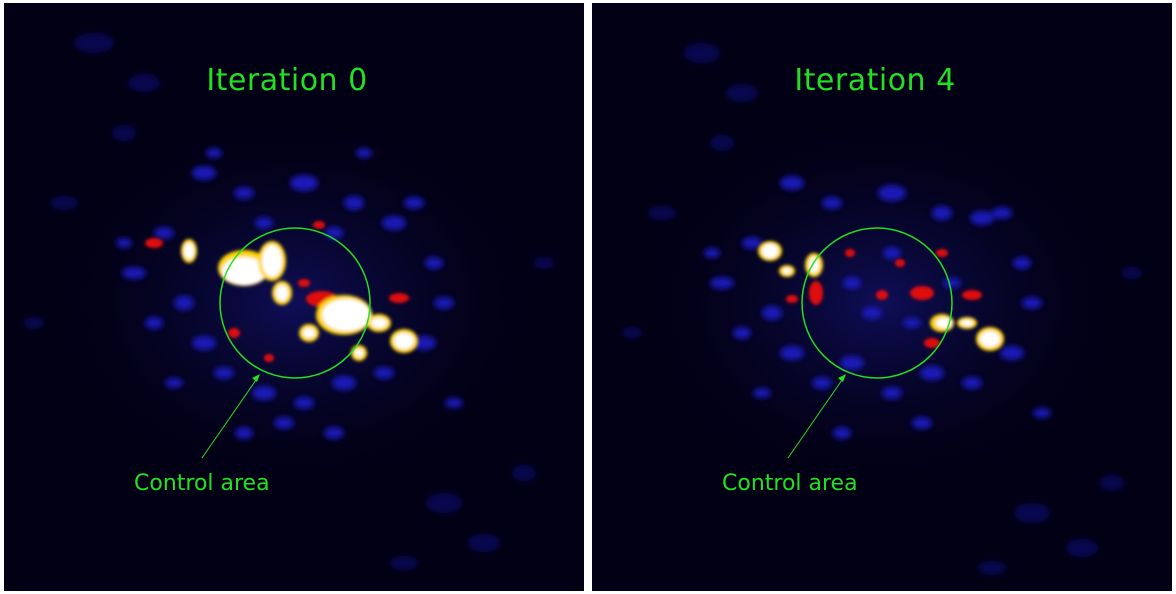 The image size is (1176, 594). I want to click on panel-title: Iteration 0, so click(287, 80).